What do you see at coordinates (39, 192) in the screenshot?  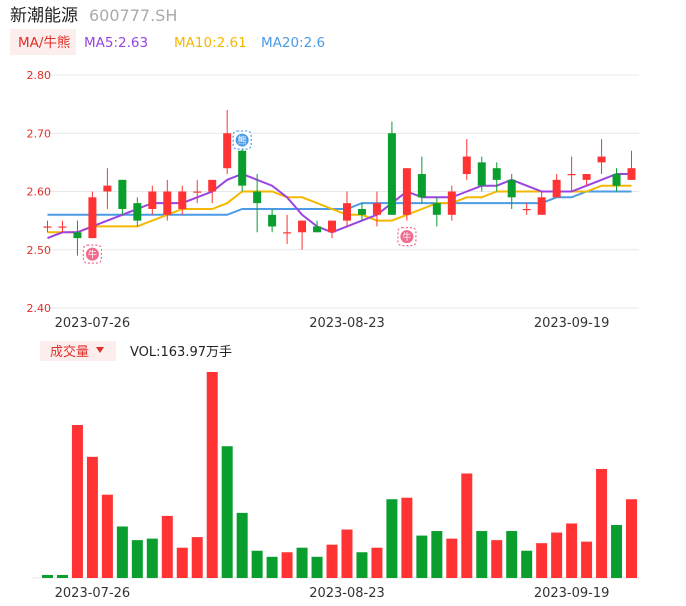 I see `y-tick-label: 2.60` at bounding box center [39, 192].